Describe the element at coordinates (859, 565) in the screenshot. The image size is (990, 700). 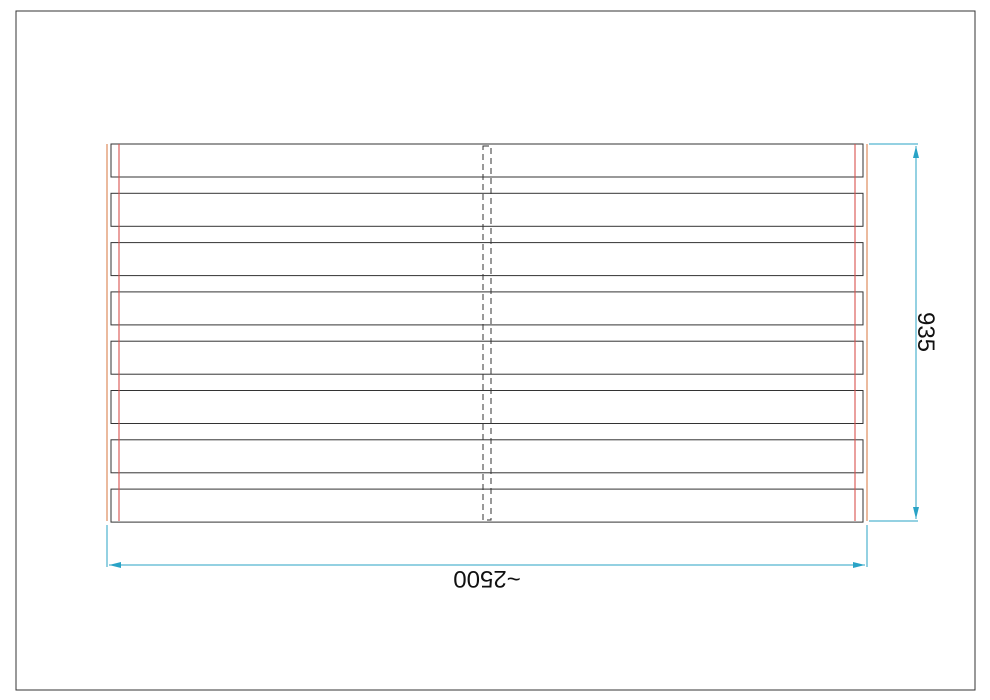
I see `arrow-right-icon` at that location.